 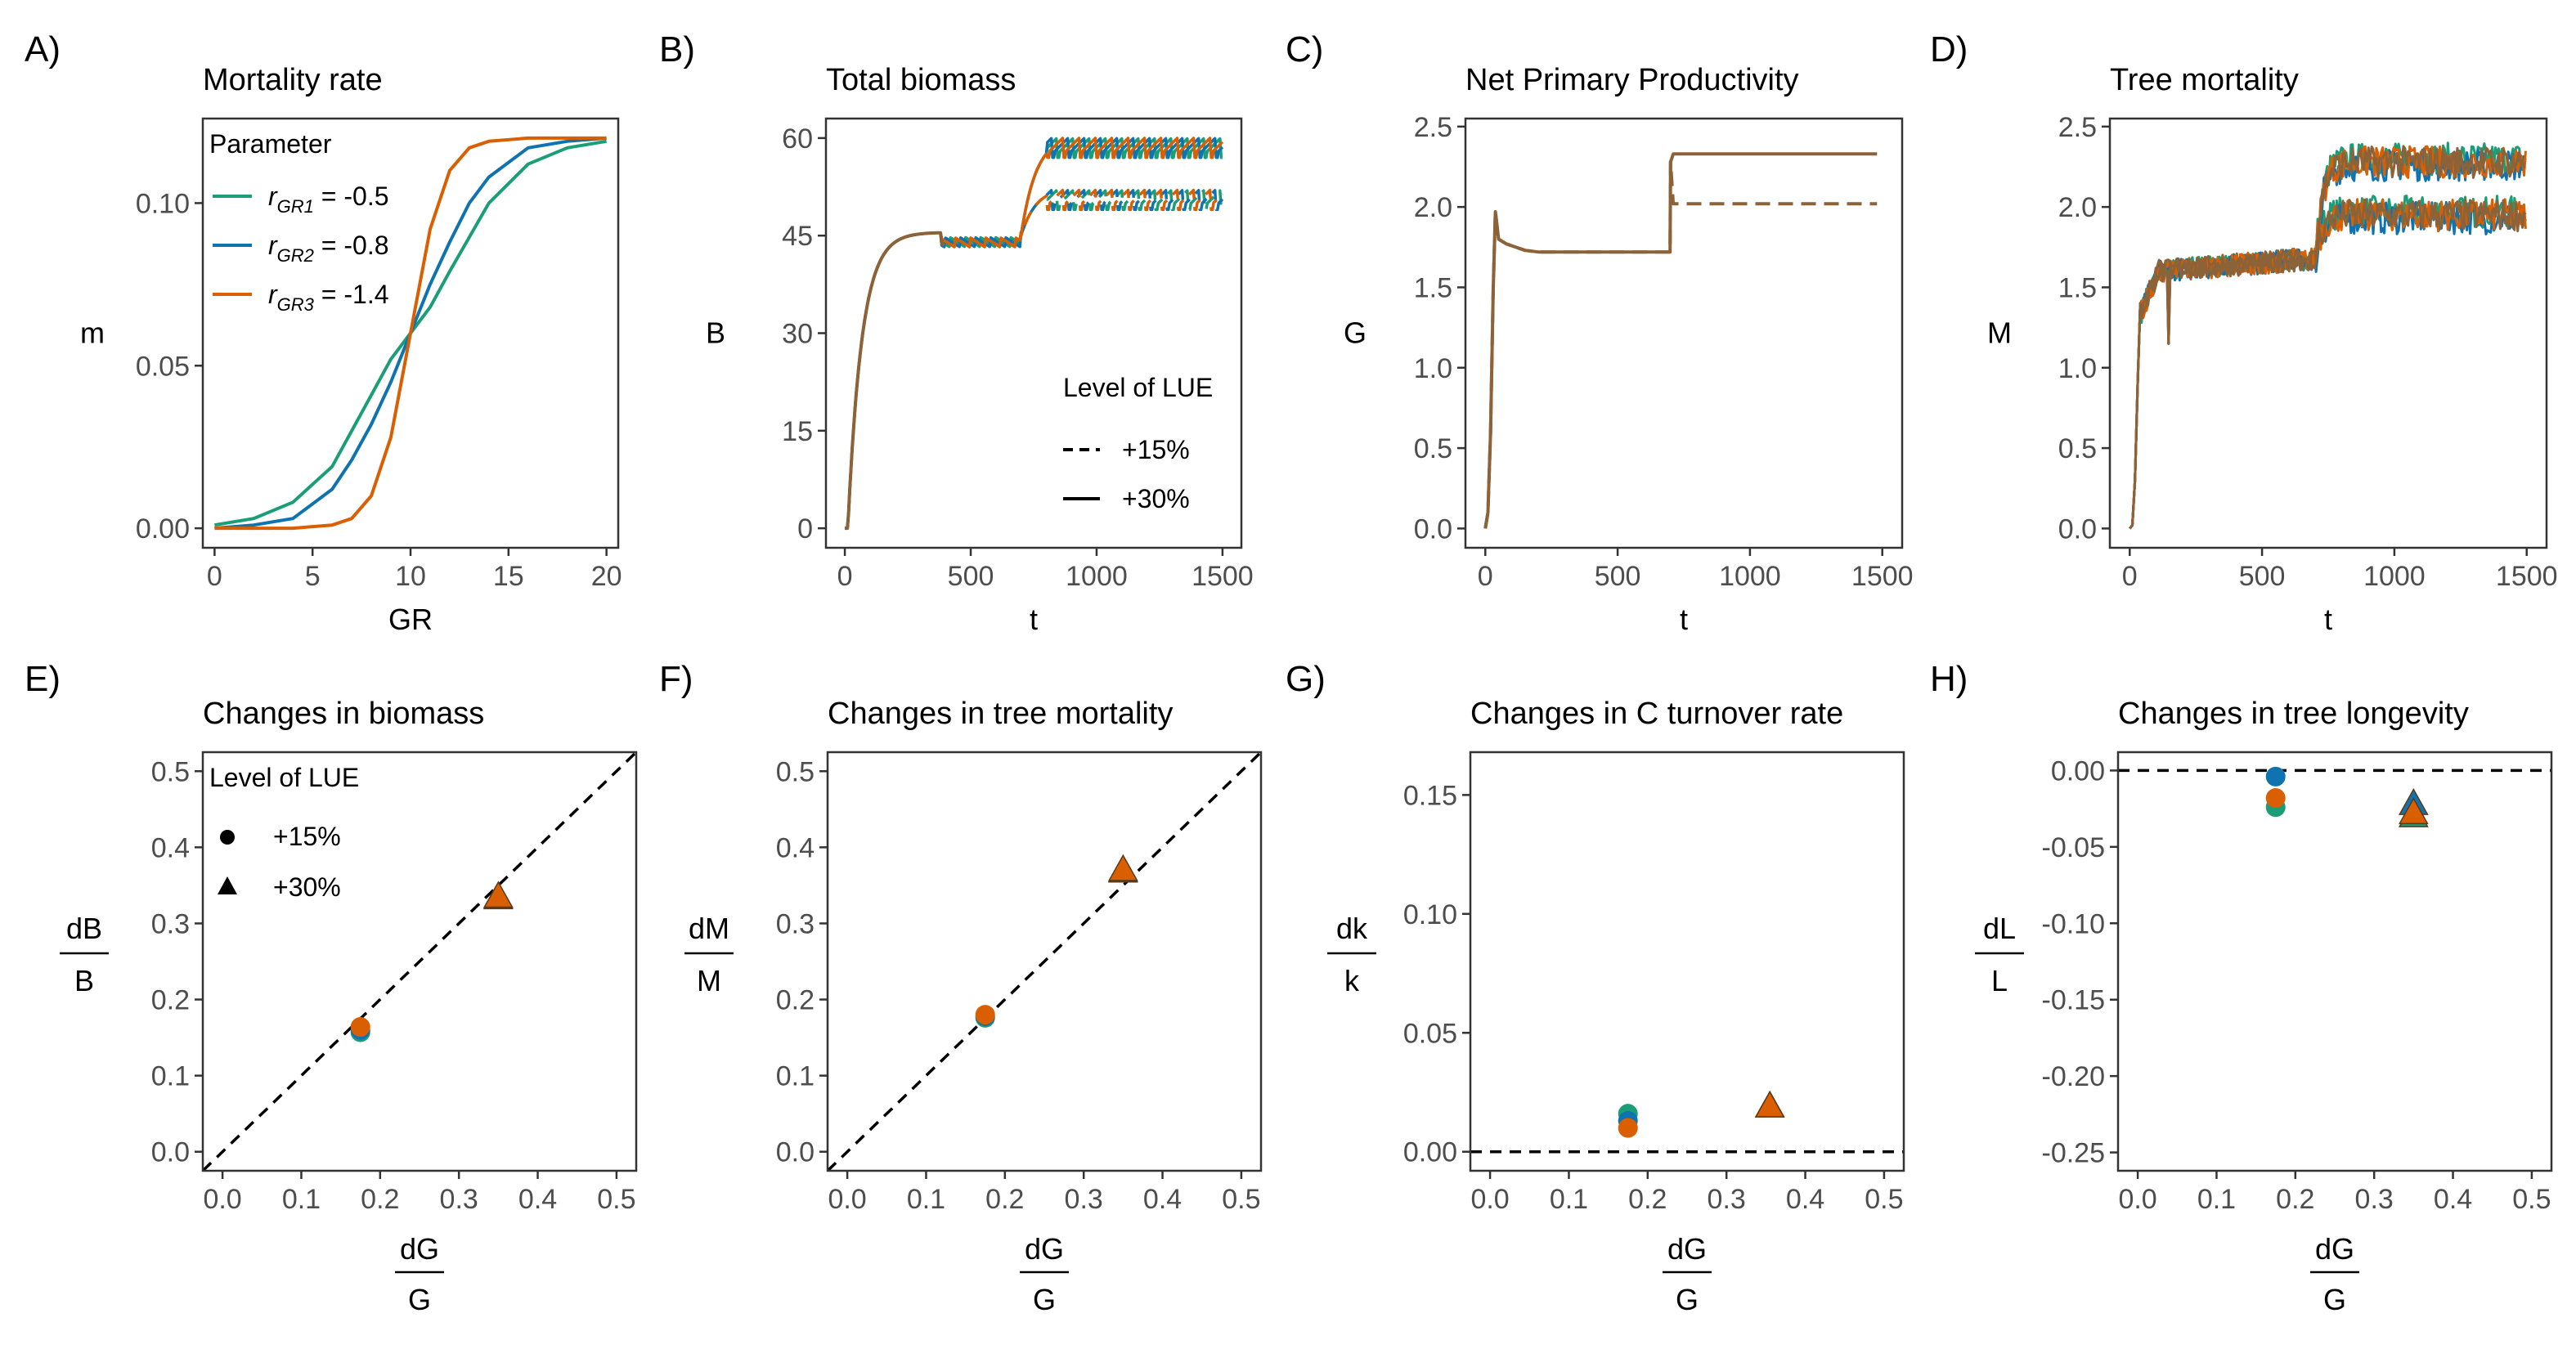 I want to click on y-tick-label: 0.10, so click(x=1430, y=915).